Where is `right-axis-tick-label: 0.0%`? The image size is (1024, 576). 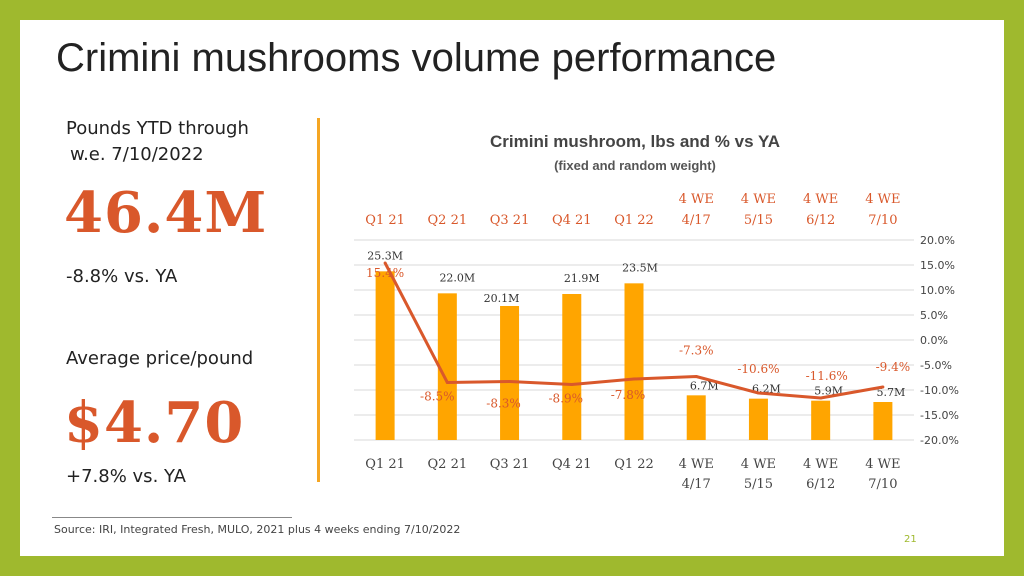 right-axis-tick-label: 0.0% is located at coordinates (934, 340).